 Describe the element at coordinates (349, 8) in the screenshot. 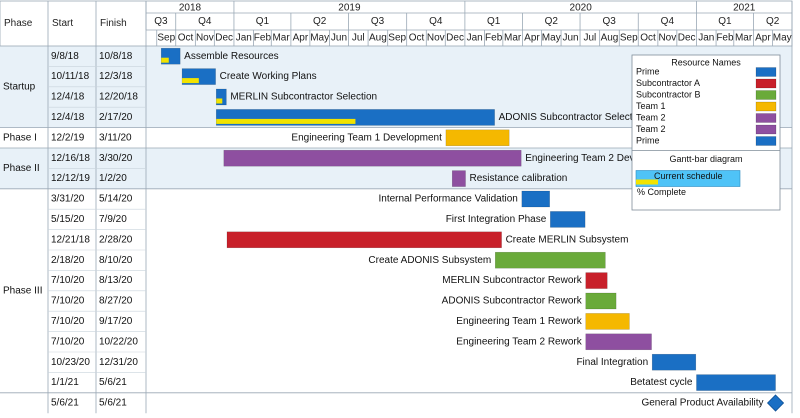

I see `year-label: 2019` at that location.